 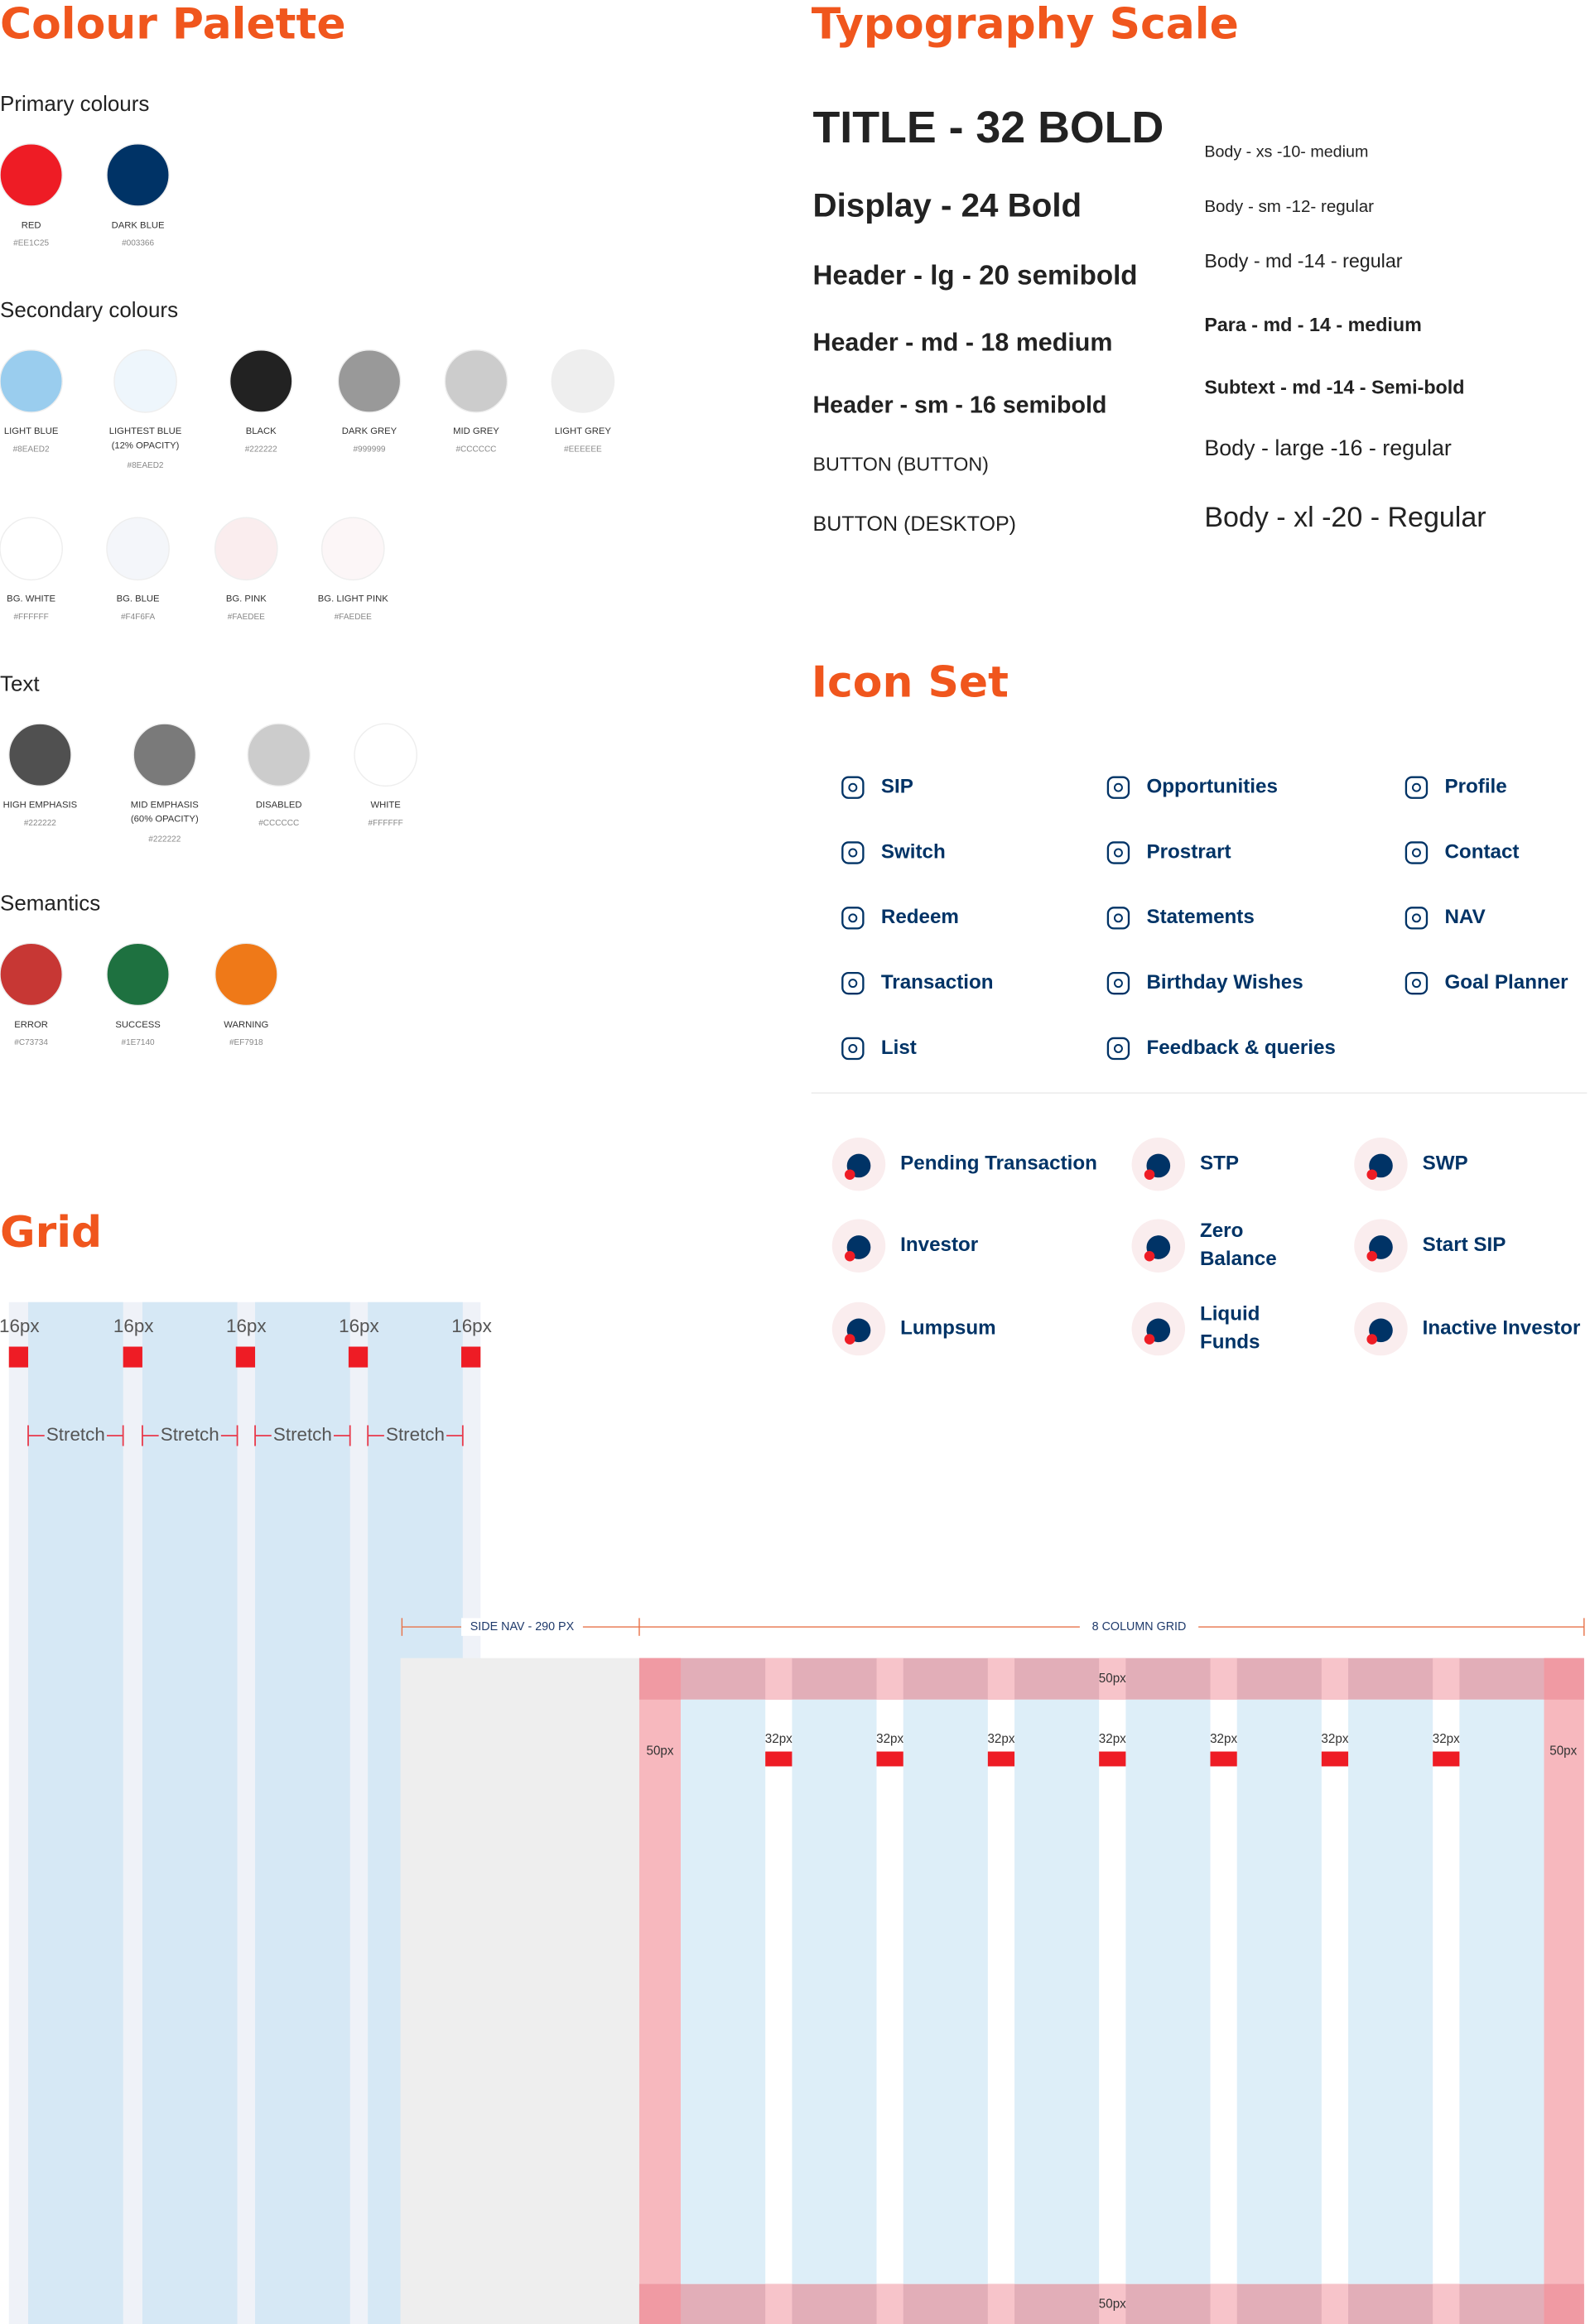 I want to click on mobile-column, so click(x=302, y=1813).